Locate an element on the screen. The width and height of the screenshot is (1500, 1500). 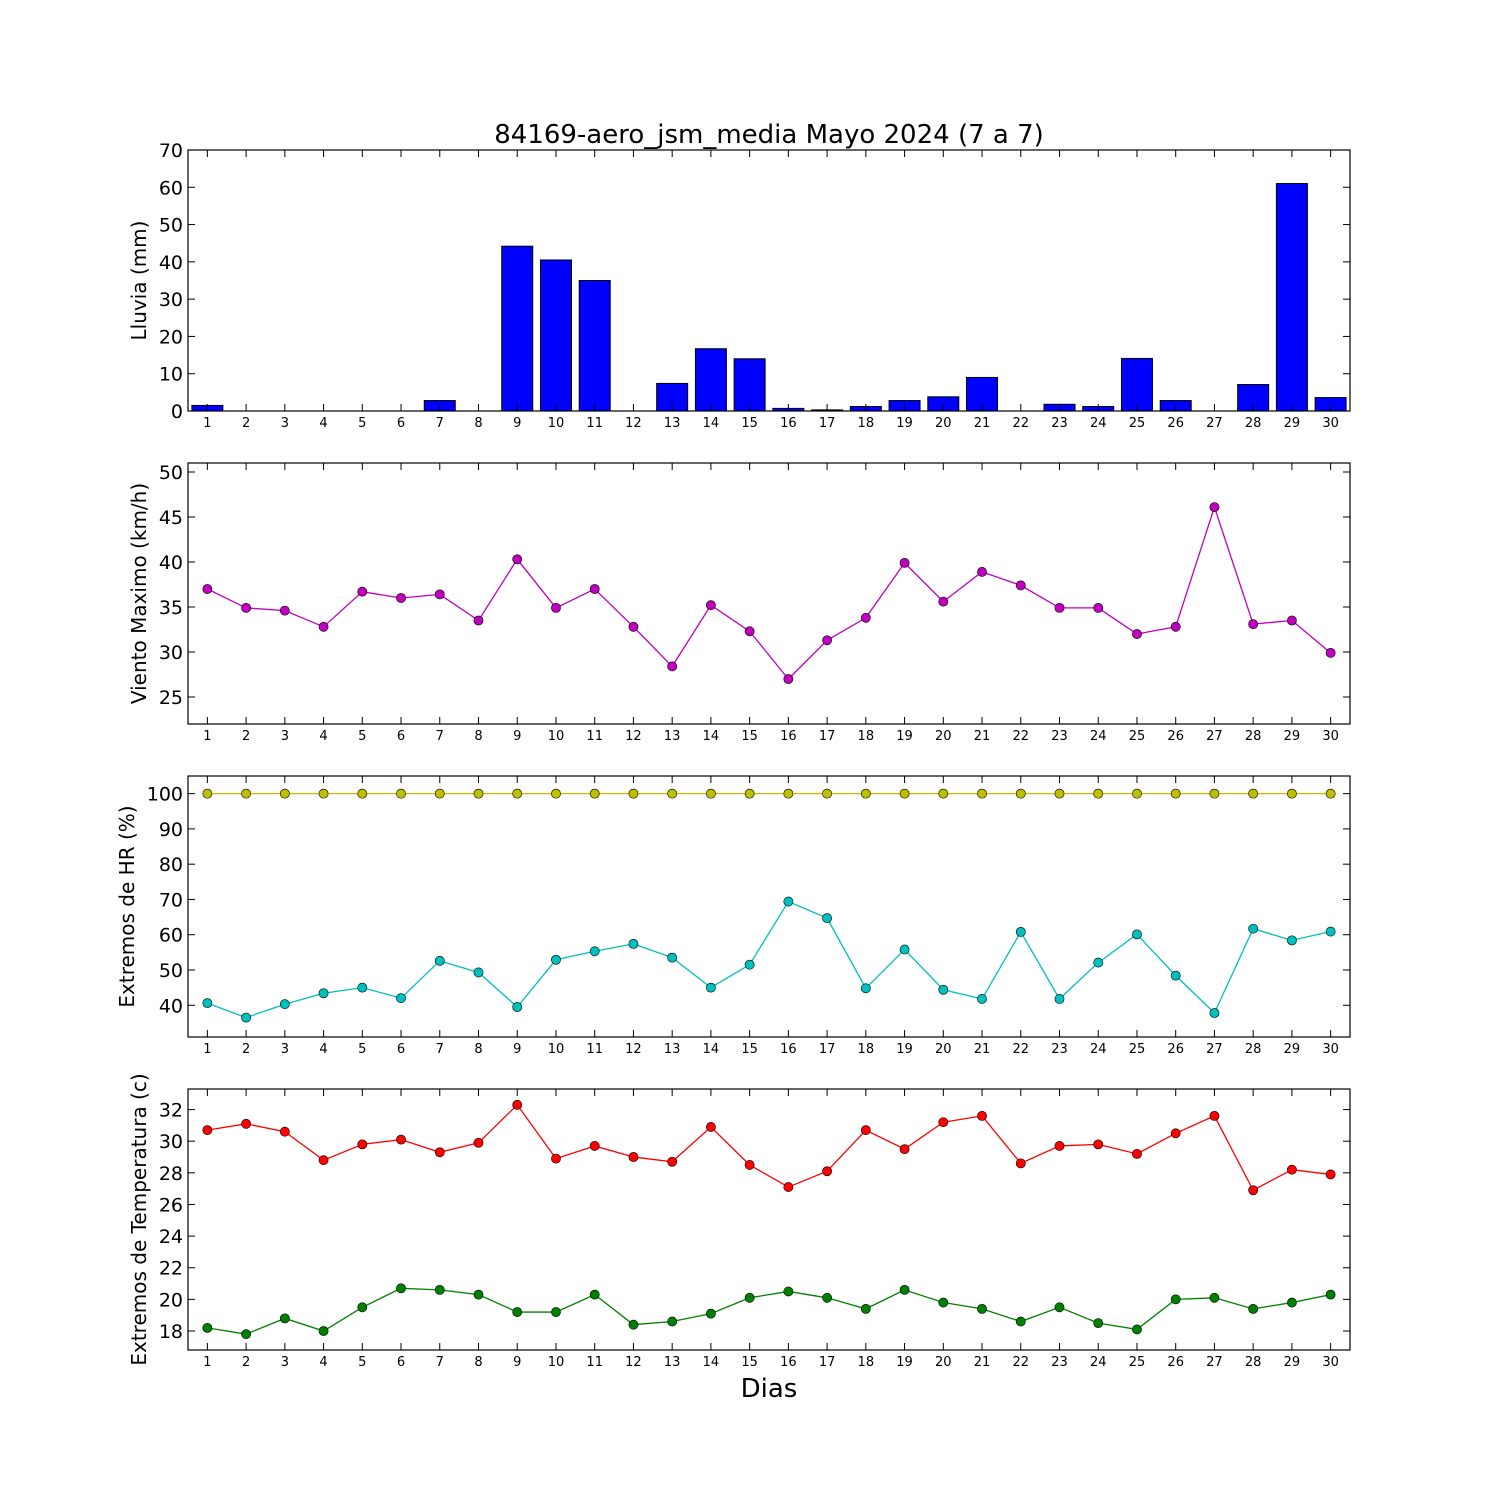
x-tick-label-viento: 30 is located at coordinates (1330, 736).